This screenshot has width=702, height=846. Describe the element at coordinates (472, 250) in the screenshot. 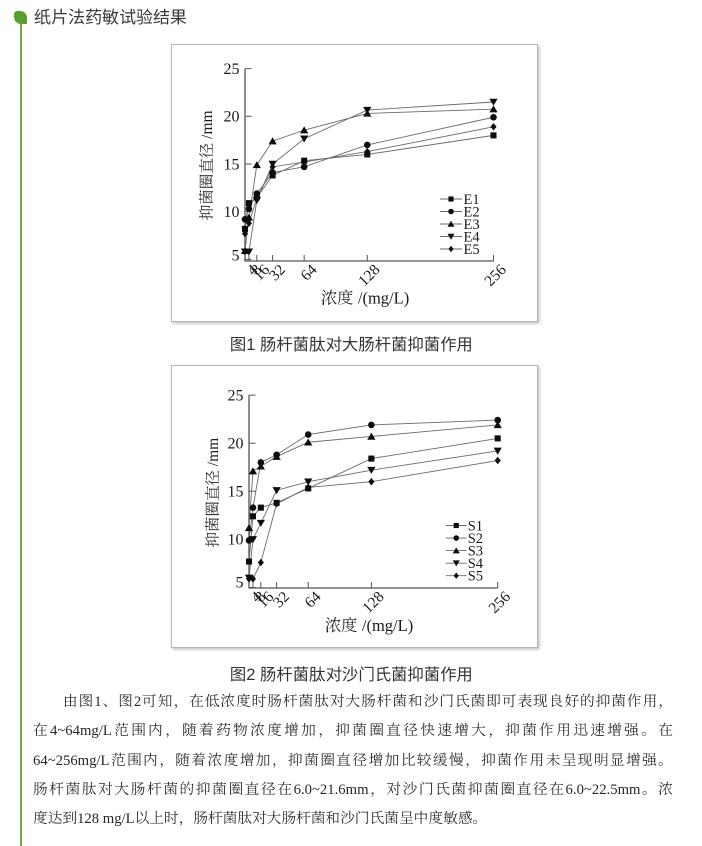

I see `svg-text: E5` at that location.